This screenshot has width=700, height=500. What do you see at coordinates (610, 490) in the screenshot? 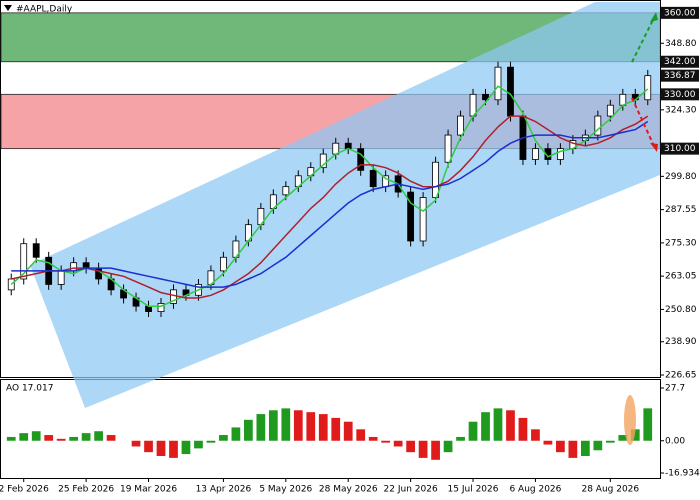
I see `x-tick-label: 28 Aug 2026` at bounding box center [610, 490].